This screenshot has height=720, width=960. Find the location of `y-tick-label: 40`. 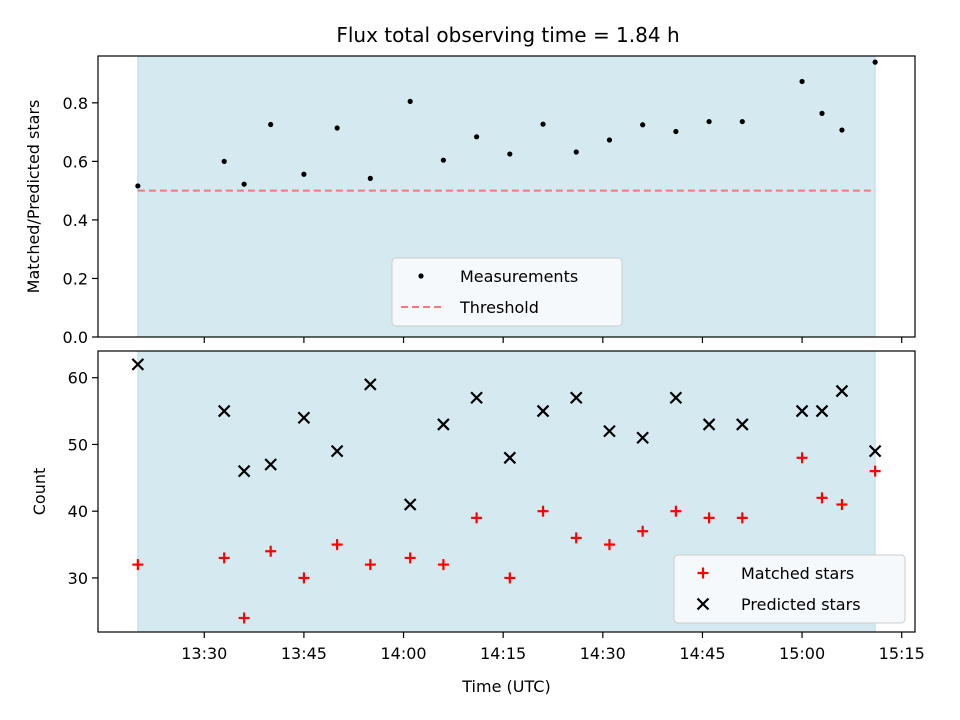

y-tick-label: 40 is located at coordinates (78, 511).